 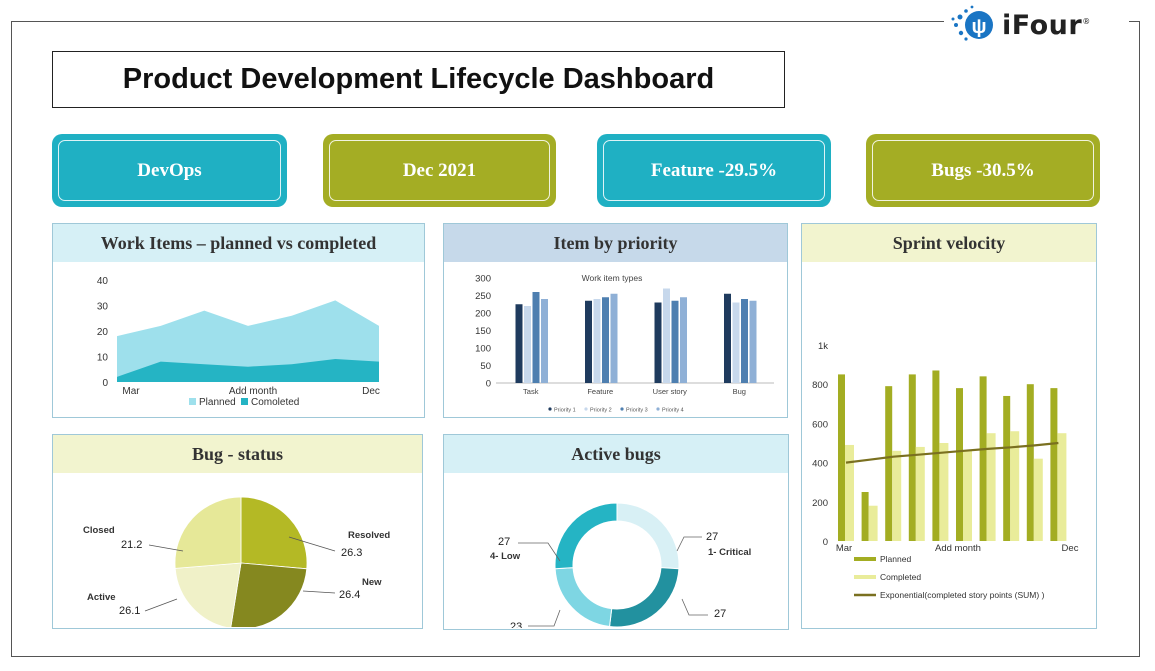 I want to click on slice-value: 26.1, so click(x=129, y=611).